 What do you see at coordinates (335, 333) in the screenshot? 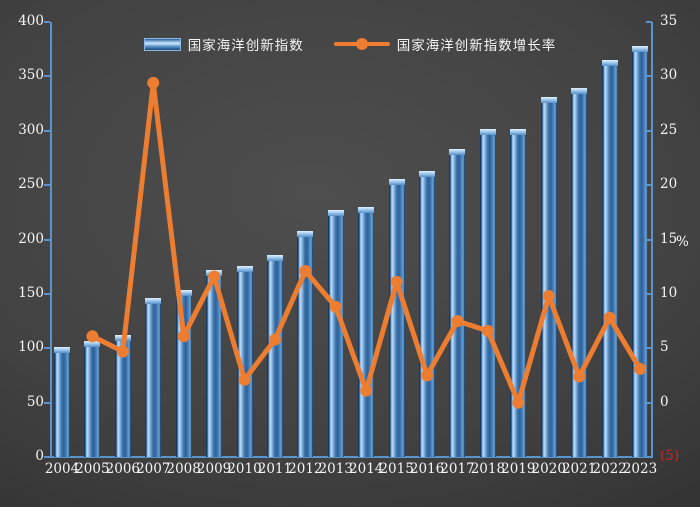
I see `bar-2013` at bounding box center [335, 333].